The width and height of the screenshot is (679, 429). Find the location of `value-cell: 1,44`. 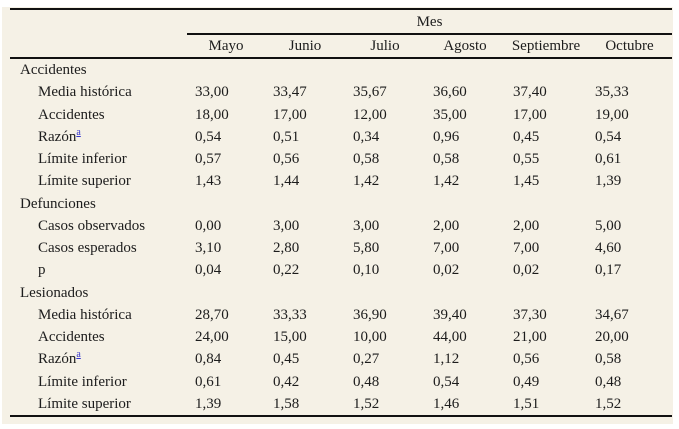

value-cell: 1,44 is located at coordinates (286, 181).